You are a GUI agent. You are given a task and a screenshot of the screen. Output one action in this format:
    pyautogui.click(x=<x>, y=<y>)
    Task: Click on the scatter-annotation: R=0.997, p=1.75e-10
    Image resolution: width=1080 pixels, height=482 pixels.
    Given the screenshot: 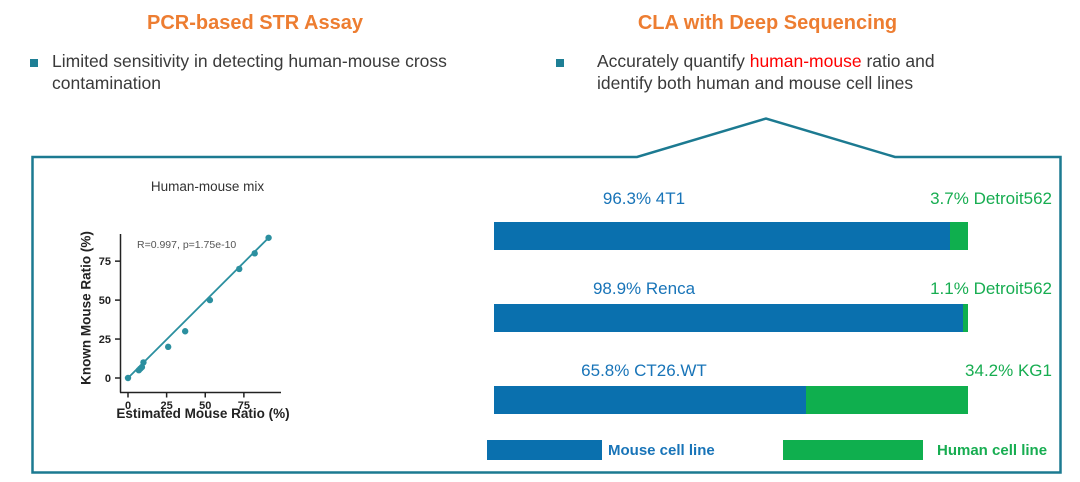 What is the action you would take?
    pyautogui.click(x=187, y=245)
    